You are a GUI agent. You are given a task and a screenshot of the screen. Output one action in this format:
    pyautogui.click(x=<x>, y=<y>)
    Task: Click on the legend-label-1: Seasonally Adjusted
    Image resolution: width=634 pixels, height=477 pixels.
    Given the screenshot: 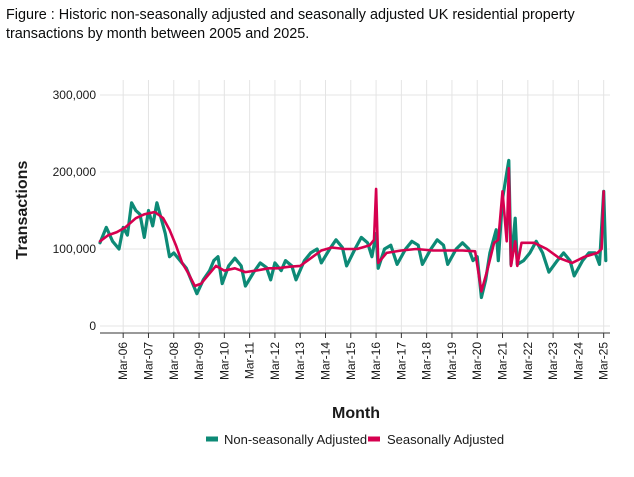 What is the action you would take?
    pyautogui.click(x=445, y=439)
    